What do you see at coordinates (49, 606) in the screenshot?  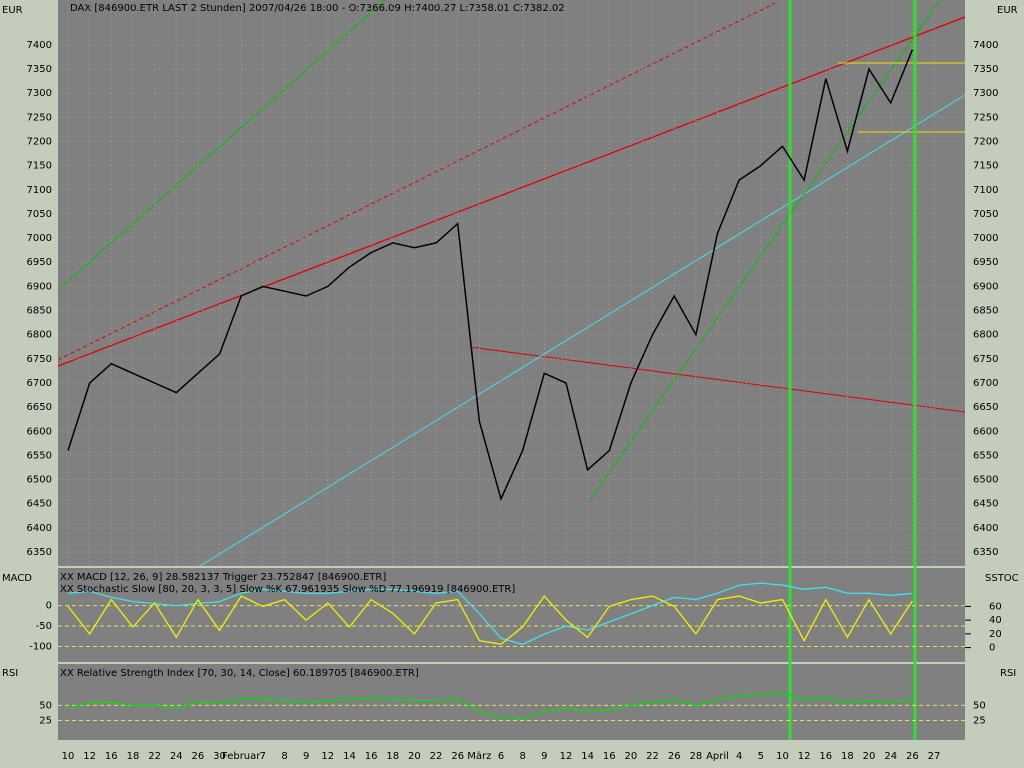 I see `y-tick-label: 0` at bounding box center [49, 606].